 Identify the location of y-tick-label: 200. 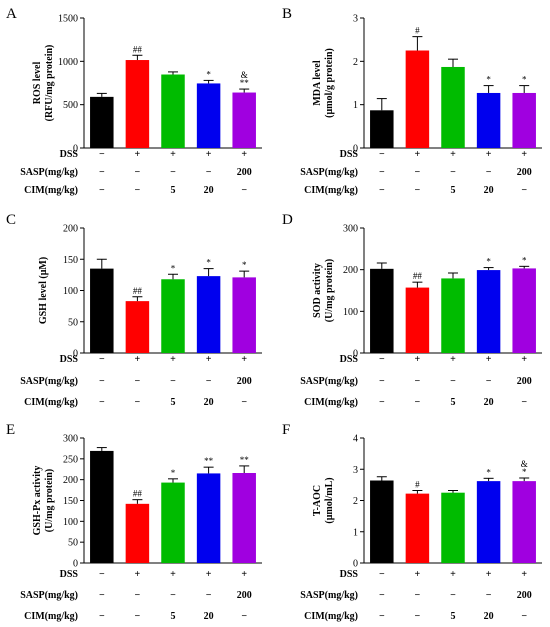
(70, 480).